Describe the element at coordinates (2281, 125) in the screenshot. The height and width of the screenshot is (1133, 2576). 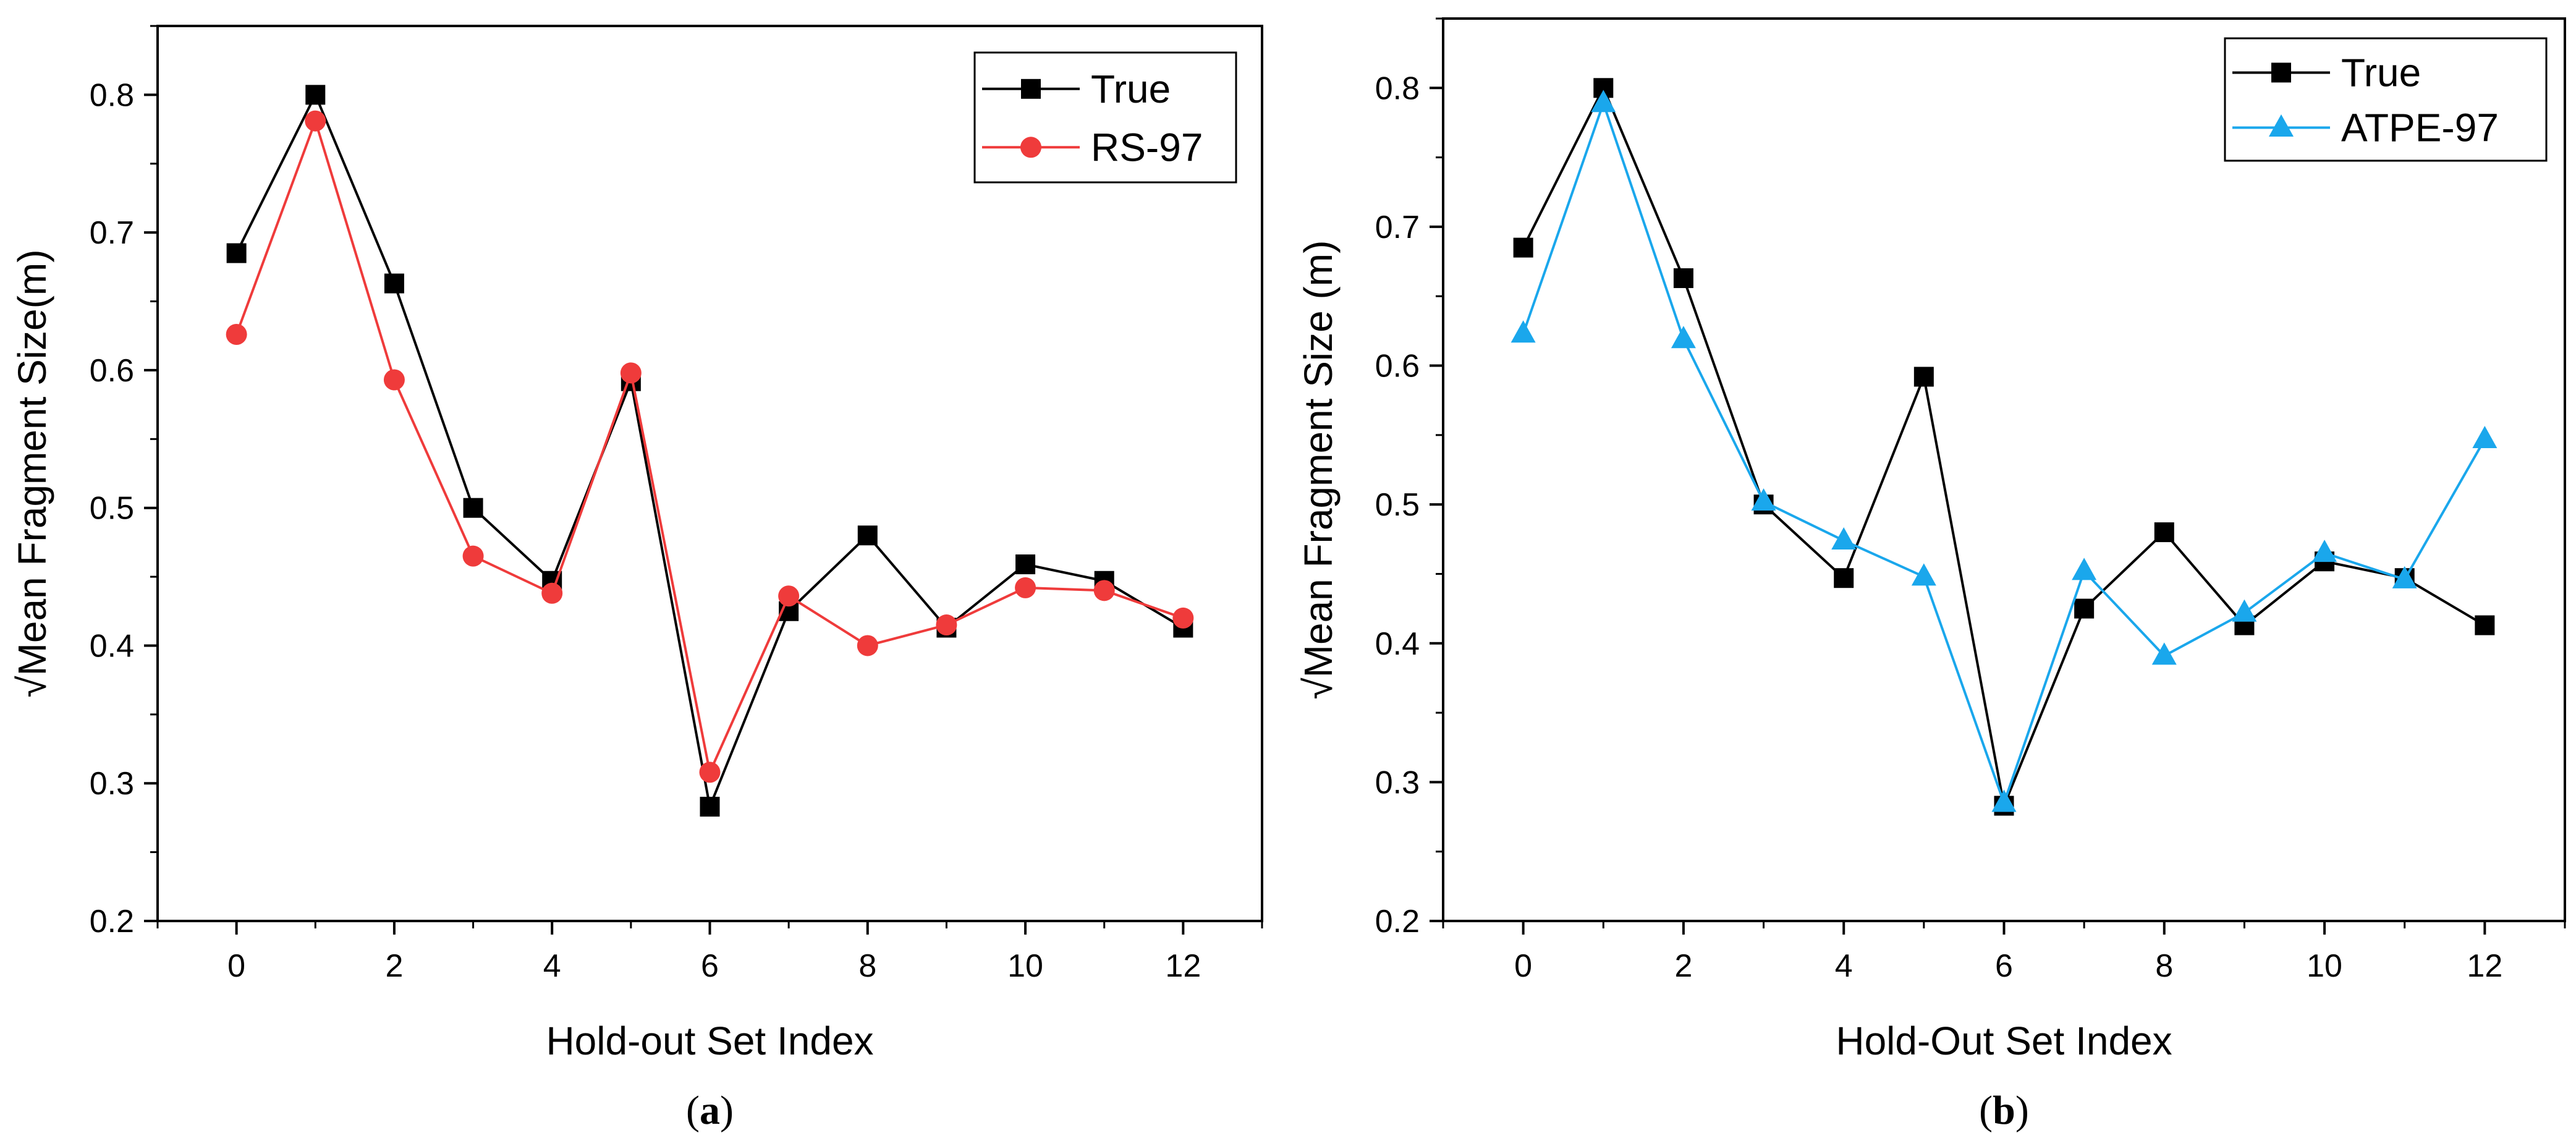
I see `legend-marker-triangle` at that location.